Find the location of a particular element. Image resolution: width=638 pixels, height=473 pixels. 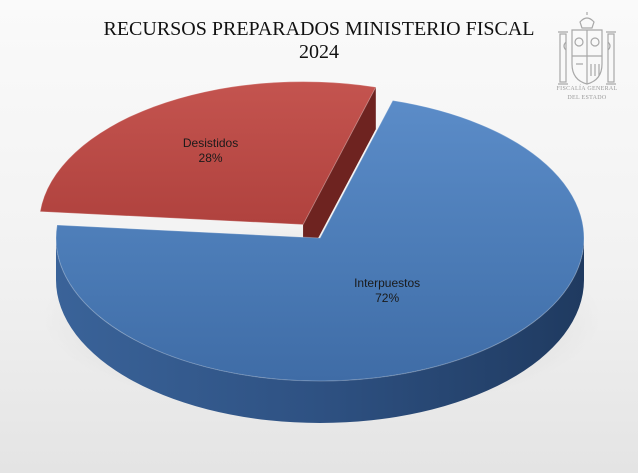

slice-label-name: Interpuestos is located at coordinates (387, 283).